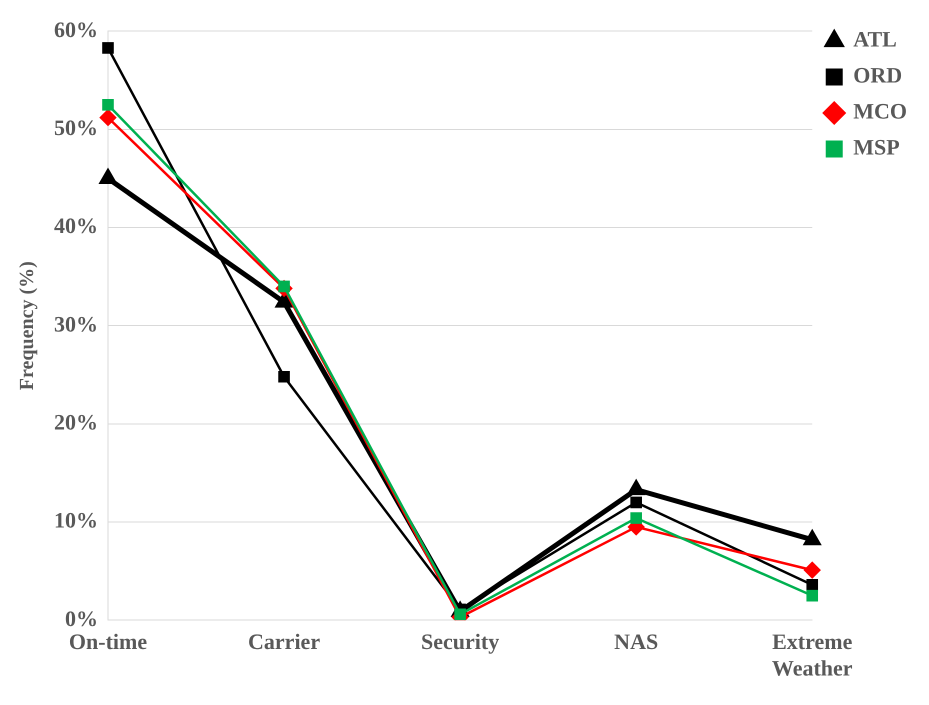 The width and height of the screenshot is (929, 705). I want to click on legend-label: MSP, so click(876, 147).